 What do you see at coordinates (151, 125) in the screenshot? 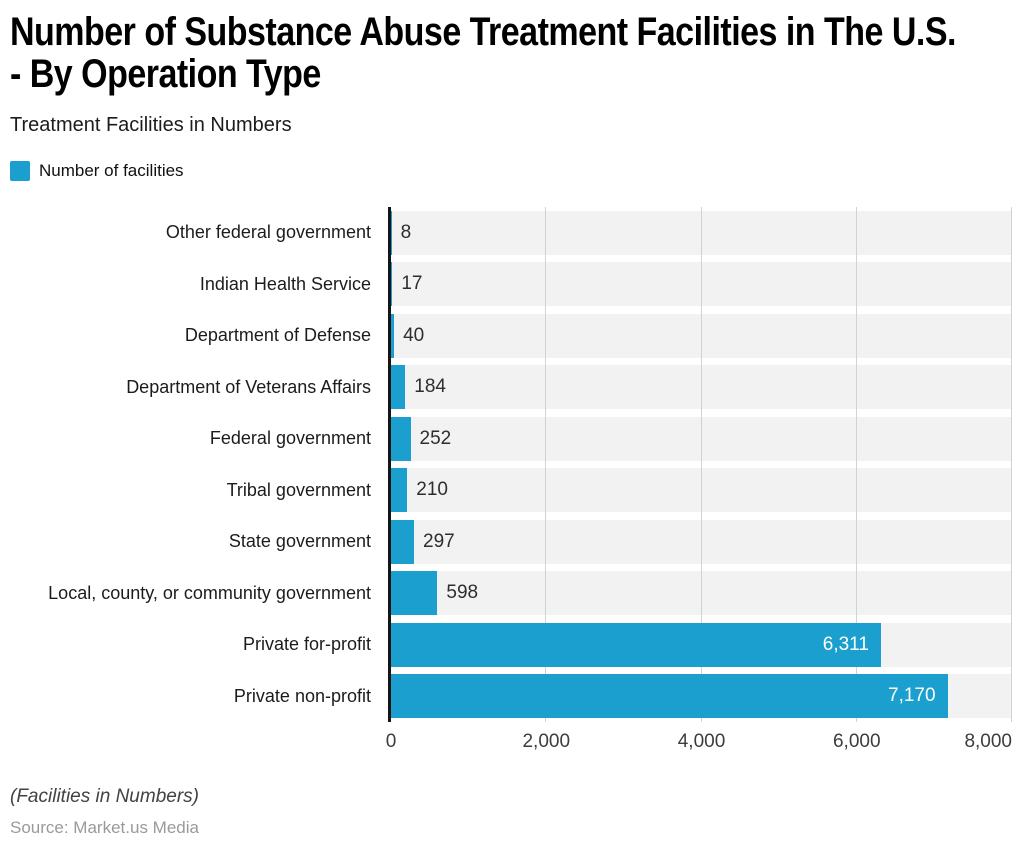
I see `chart-subtitle: Treatment Facilities in Numbers` at bounding box center [151, 125].